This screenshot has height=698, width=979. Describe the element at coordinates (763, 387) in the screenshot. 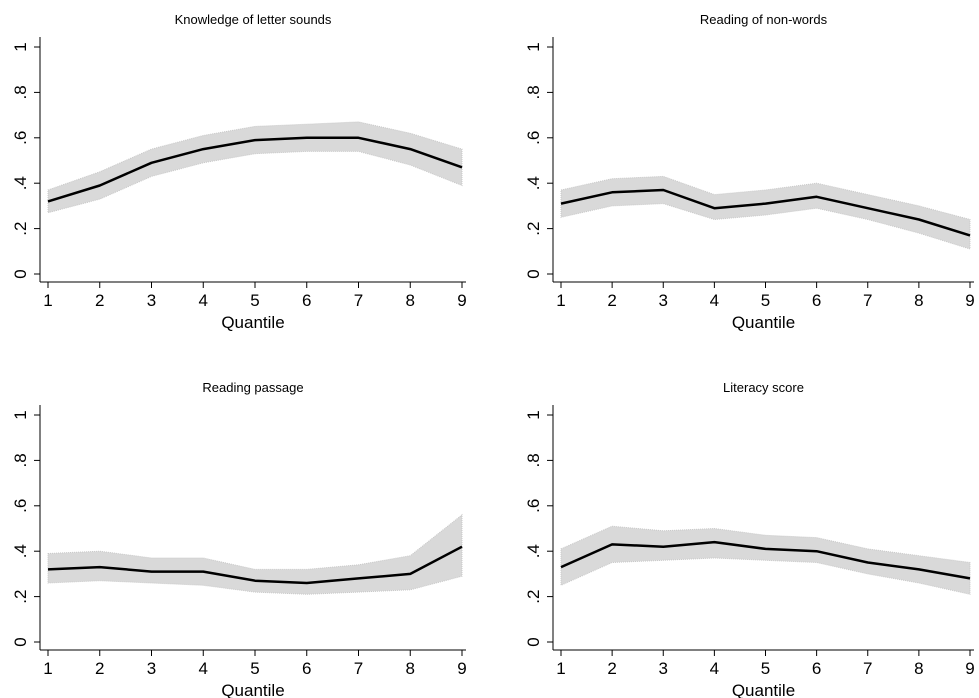

I see `panel-title: Literacy score` at that location.